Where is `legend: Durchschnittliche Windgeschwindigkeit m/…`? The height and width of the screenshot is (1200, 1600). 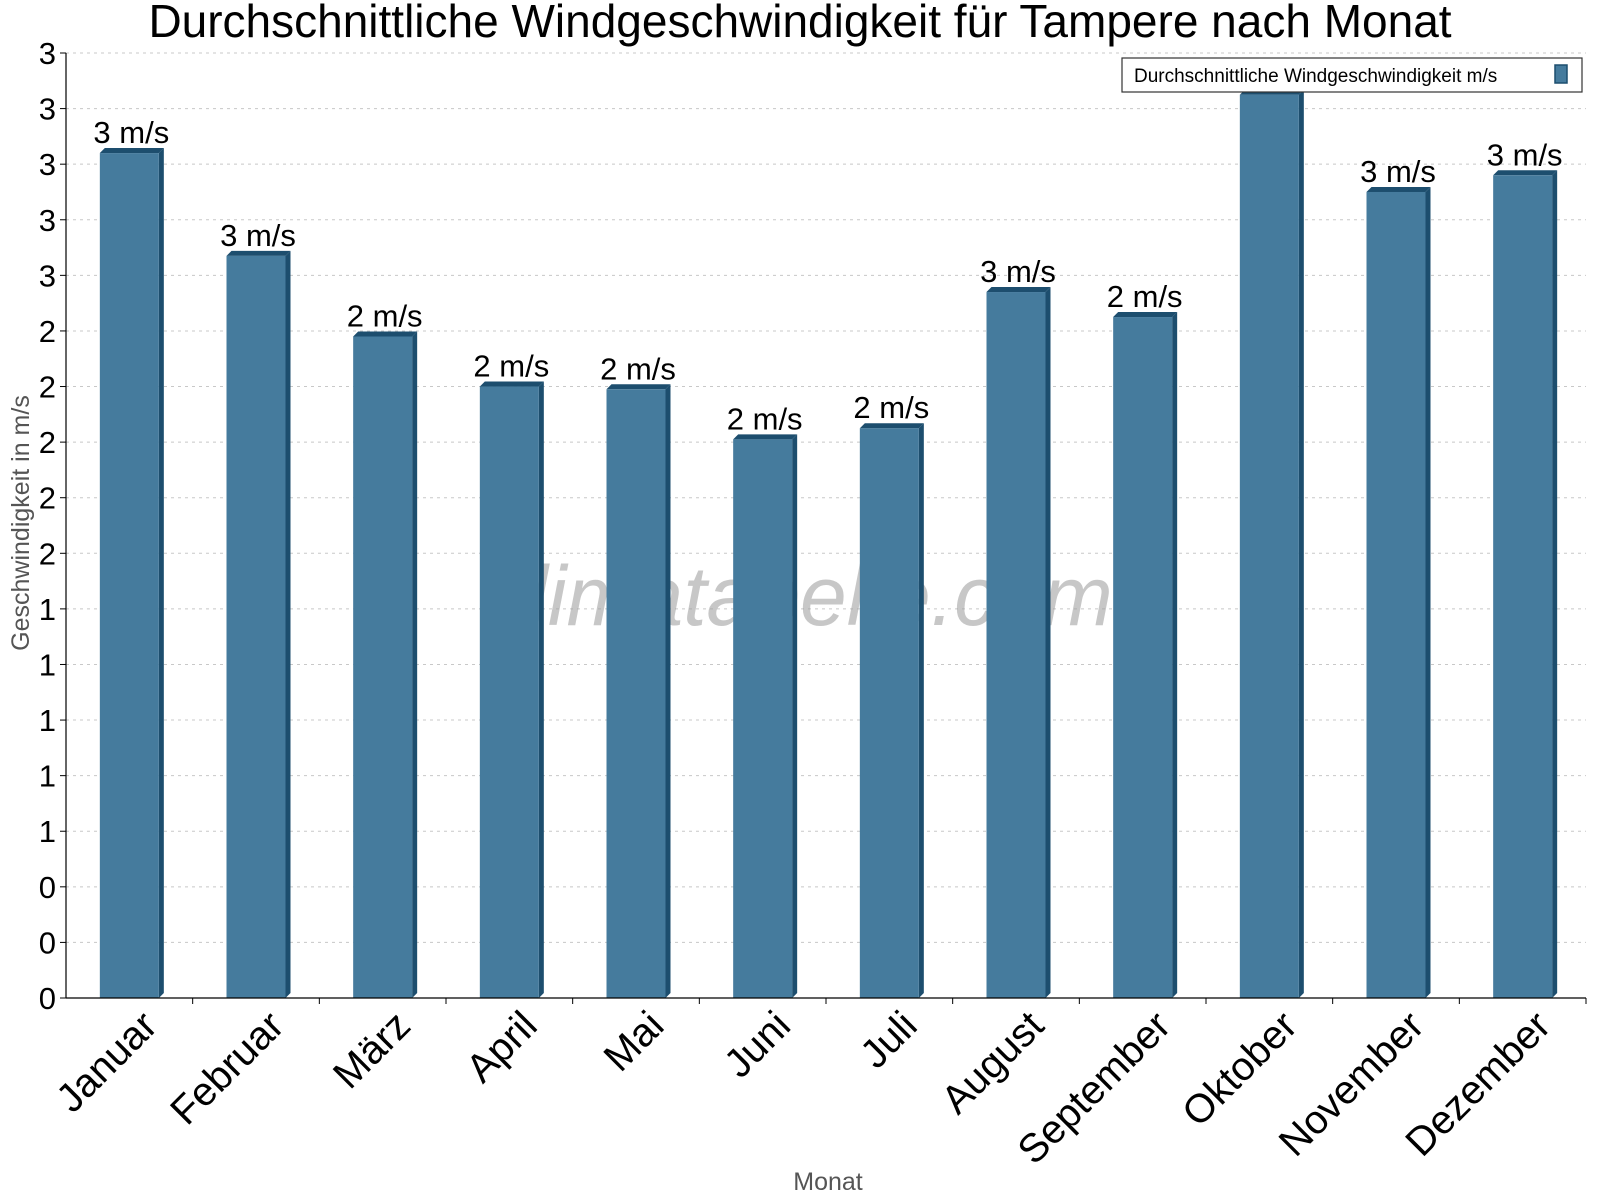
legend: Durchschnittliche Windgeschwindigkeit m/… is located at coordinates (1352, 75).